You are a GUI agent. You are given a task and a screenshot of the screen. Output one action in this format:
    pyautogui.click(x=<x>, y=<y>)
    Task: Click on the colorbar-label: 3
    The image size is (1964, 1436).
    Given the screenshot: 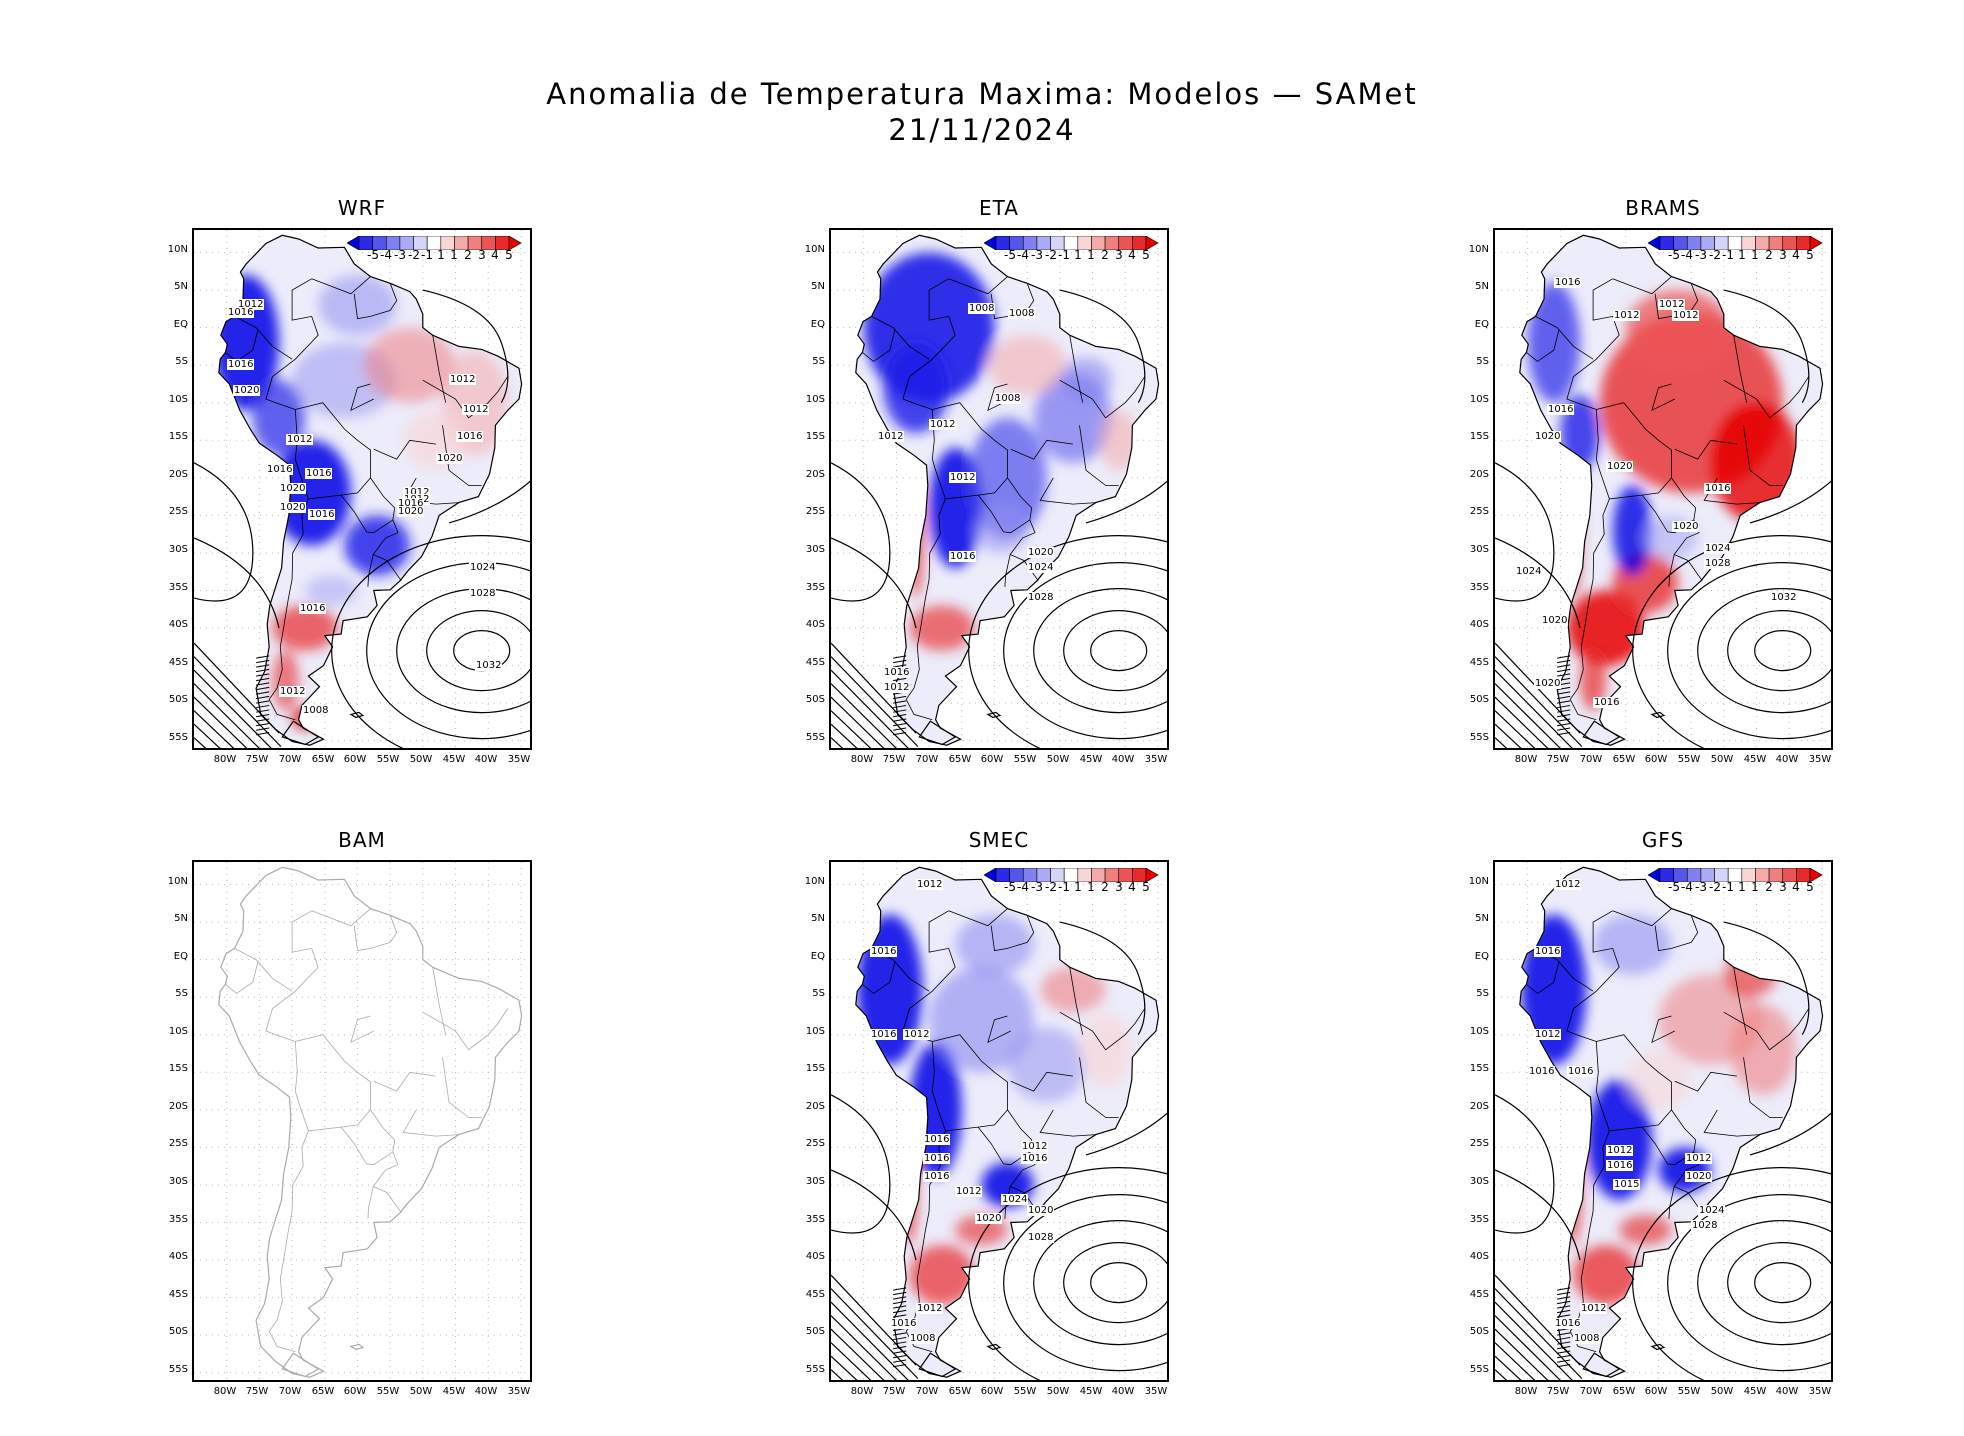 What is the action you would take?
    pyautogui.click(x=482, y=255)
    